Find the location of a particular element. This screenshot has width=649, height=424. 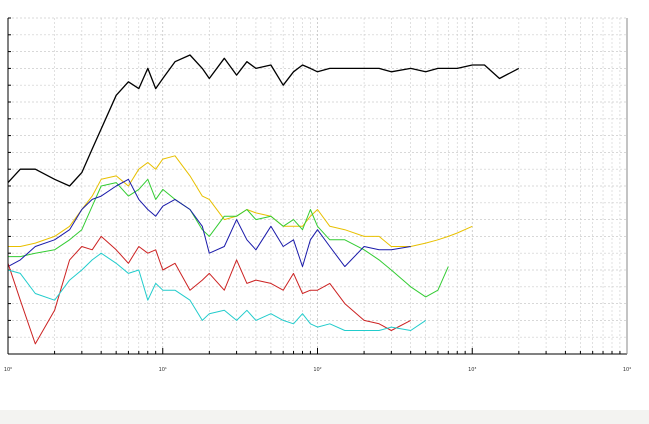

x-tick-label: 10¹ is located at coordinates (163, 370).